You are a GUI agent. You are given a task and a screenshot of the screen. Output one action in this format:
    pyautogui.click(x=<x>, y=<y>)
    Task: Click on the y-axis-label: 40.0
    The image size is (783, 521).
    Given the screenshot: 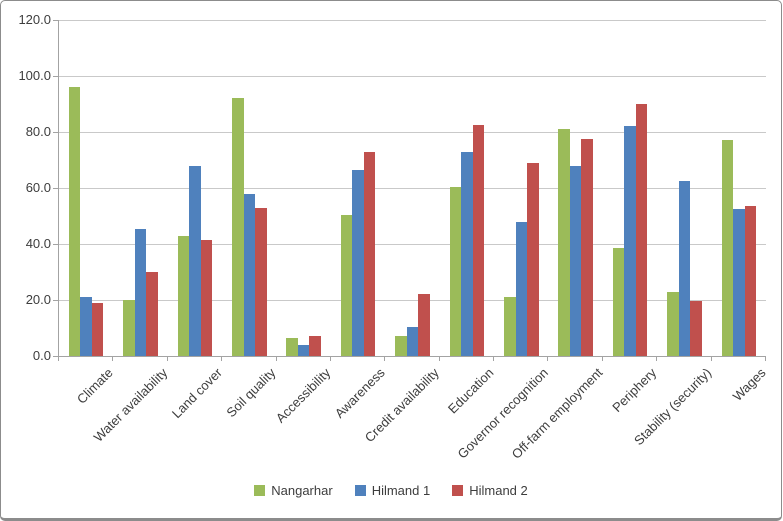 What is the action you would take?
    pyautogui.click(x=38, y=243)
    